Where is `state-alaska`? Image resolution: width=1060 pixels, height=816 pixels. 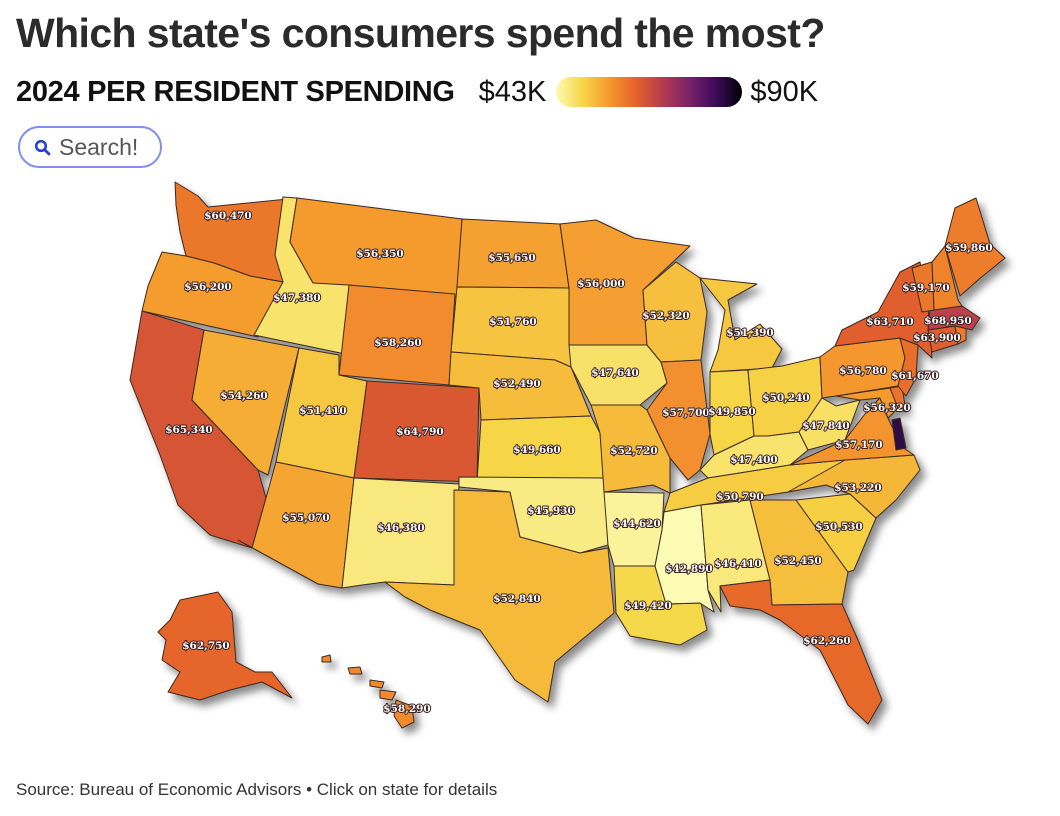 state-alaska is located at coordinates (225, 646).